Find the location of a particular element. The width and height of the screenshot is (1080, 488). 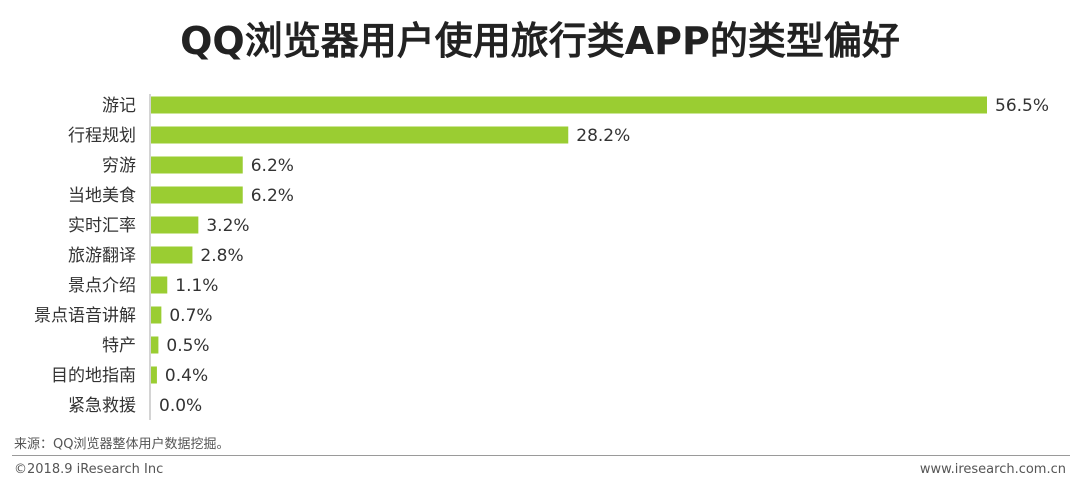

value-label: 0.4% is located at coordinates (186, 376).